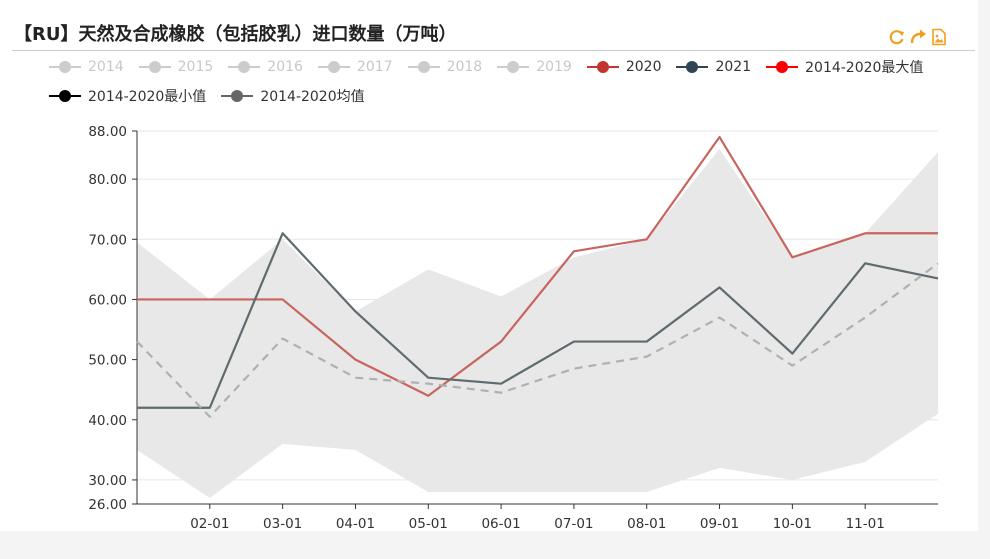  What do you see at coordinates (646, 523) in the screenshot?
I see `x-tick-label: 08-01` at bounding box center [646, 523].